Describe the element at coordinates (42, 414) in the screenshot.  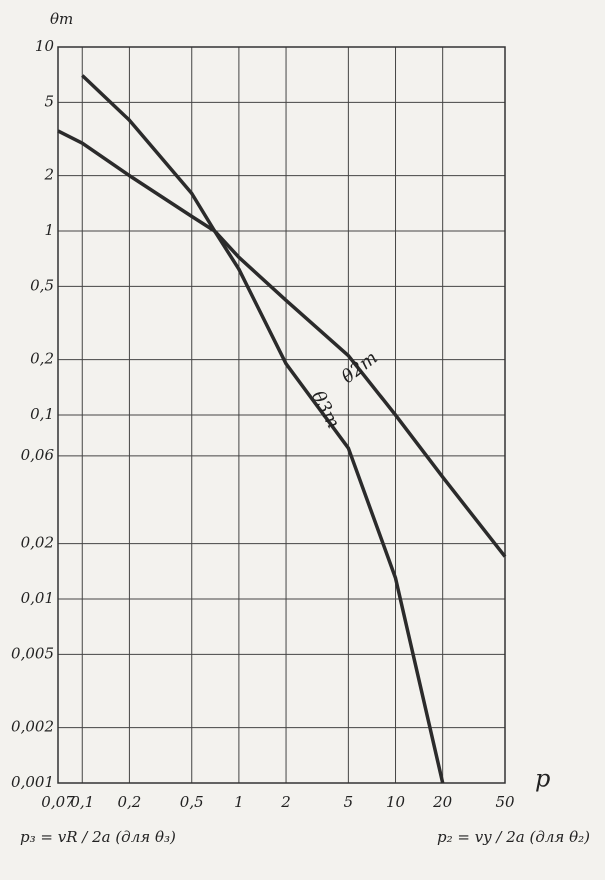
I see `y-tick-label: 0,1` at that location.